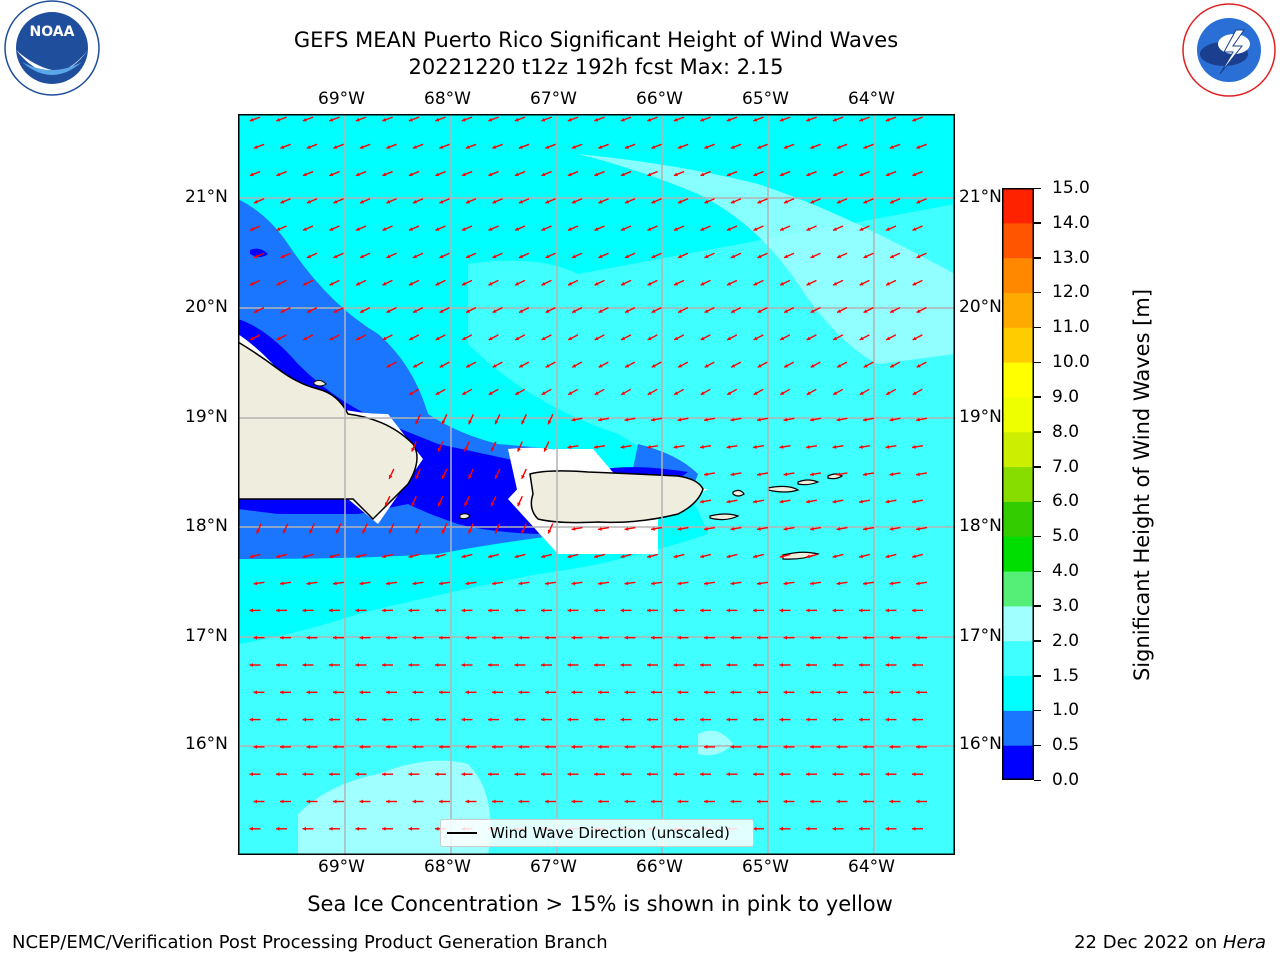  What do you see at coordinates (447, 867) in the screenshot?
I see `lon-label: 68°W` at bounding box center [447, 867].